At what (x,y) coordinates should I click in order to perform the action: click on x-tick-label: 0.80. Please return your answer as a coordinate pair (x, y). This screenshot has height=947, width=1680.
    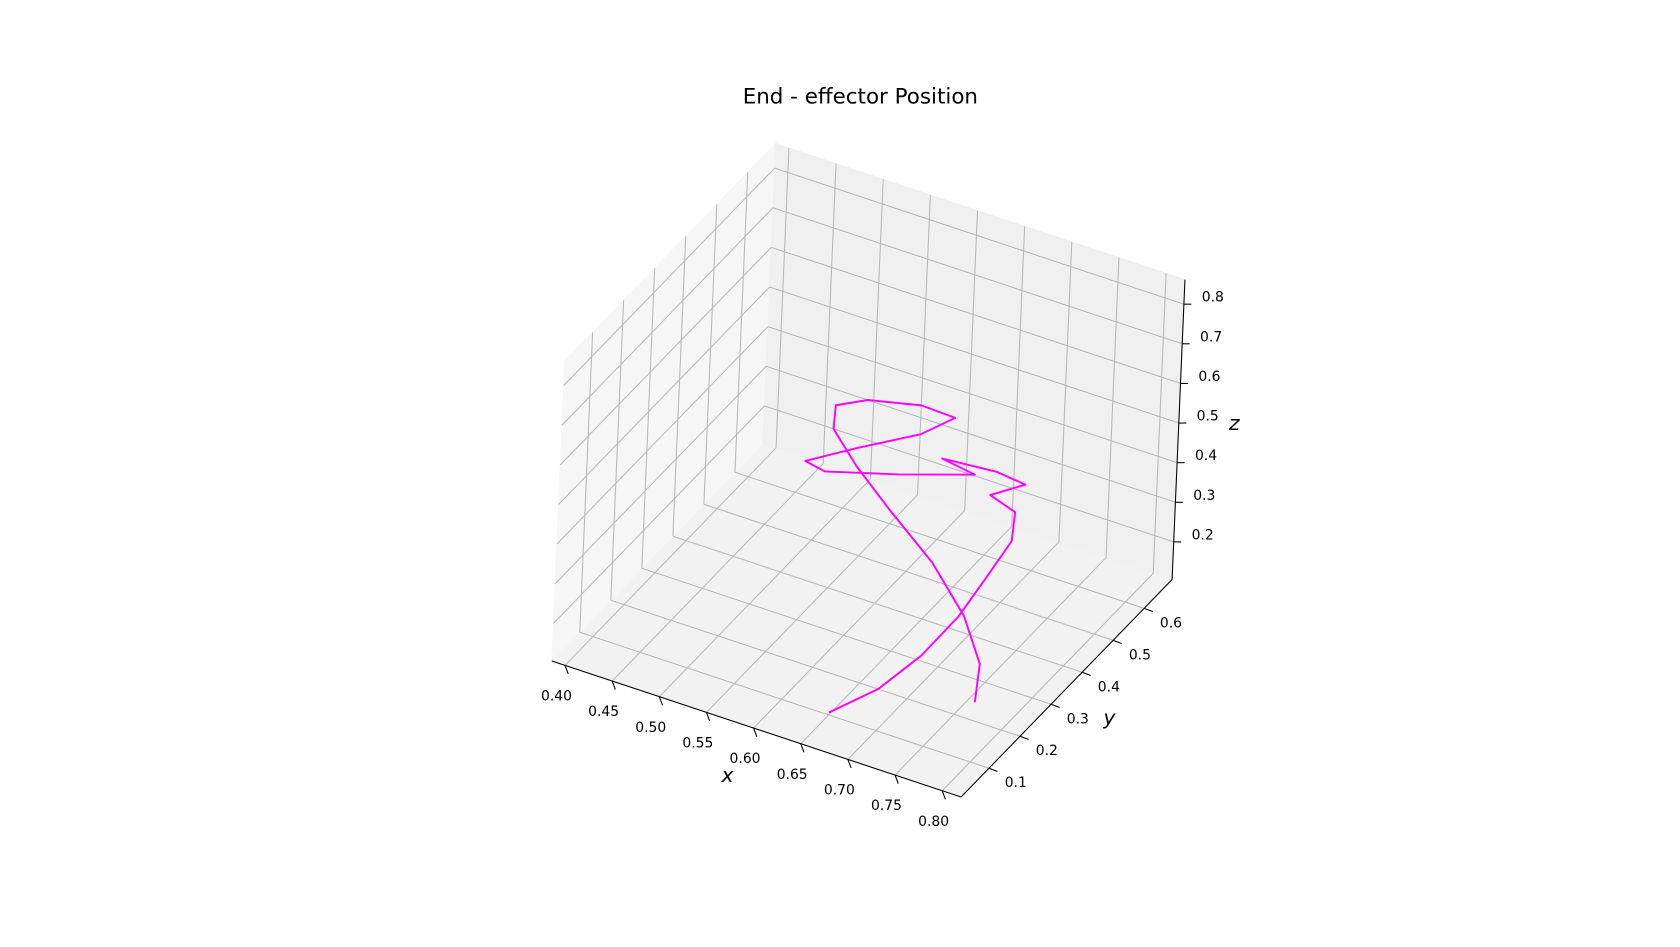
    Looking at the image, I should click on (933, 822).